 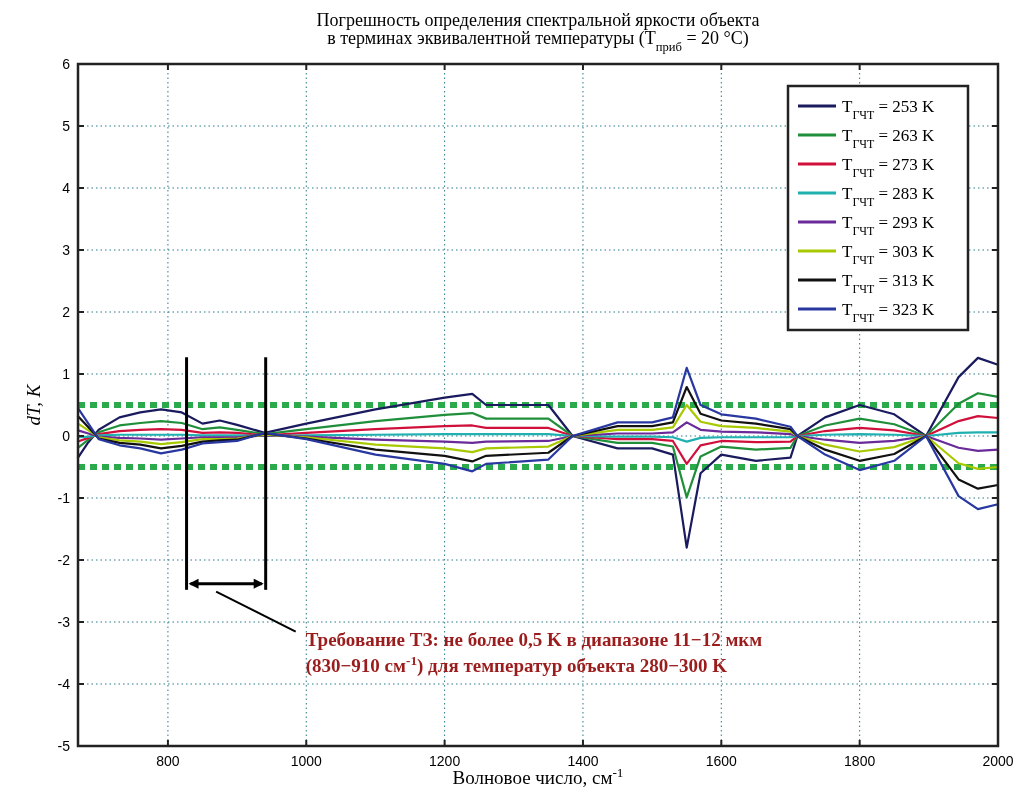 What do you see at coordinates (64, 498) in the screenshot?
I see `y-tick-label: -1` at bounding box center [64, 498].